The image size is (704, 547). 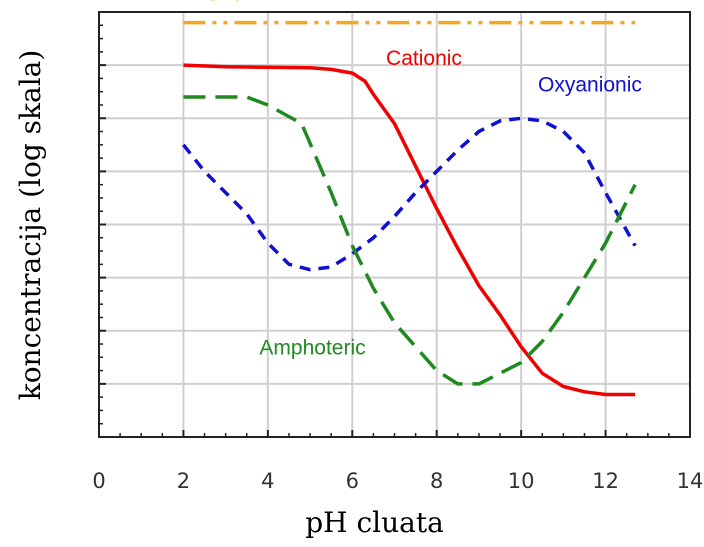 I want to click on x-tick-label: 10, so click(x=521, y=481).